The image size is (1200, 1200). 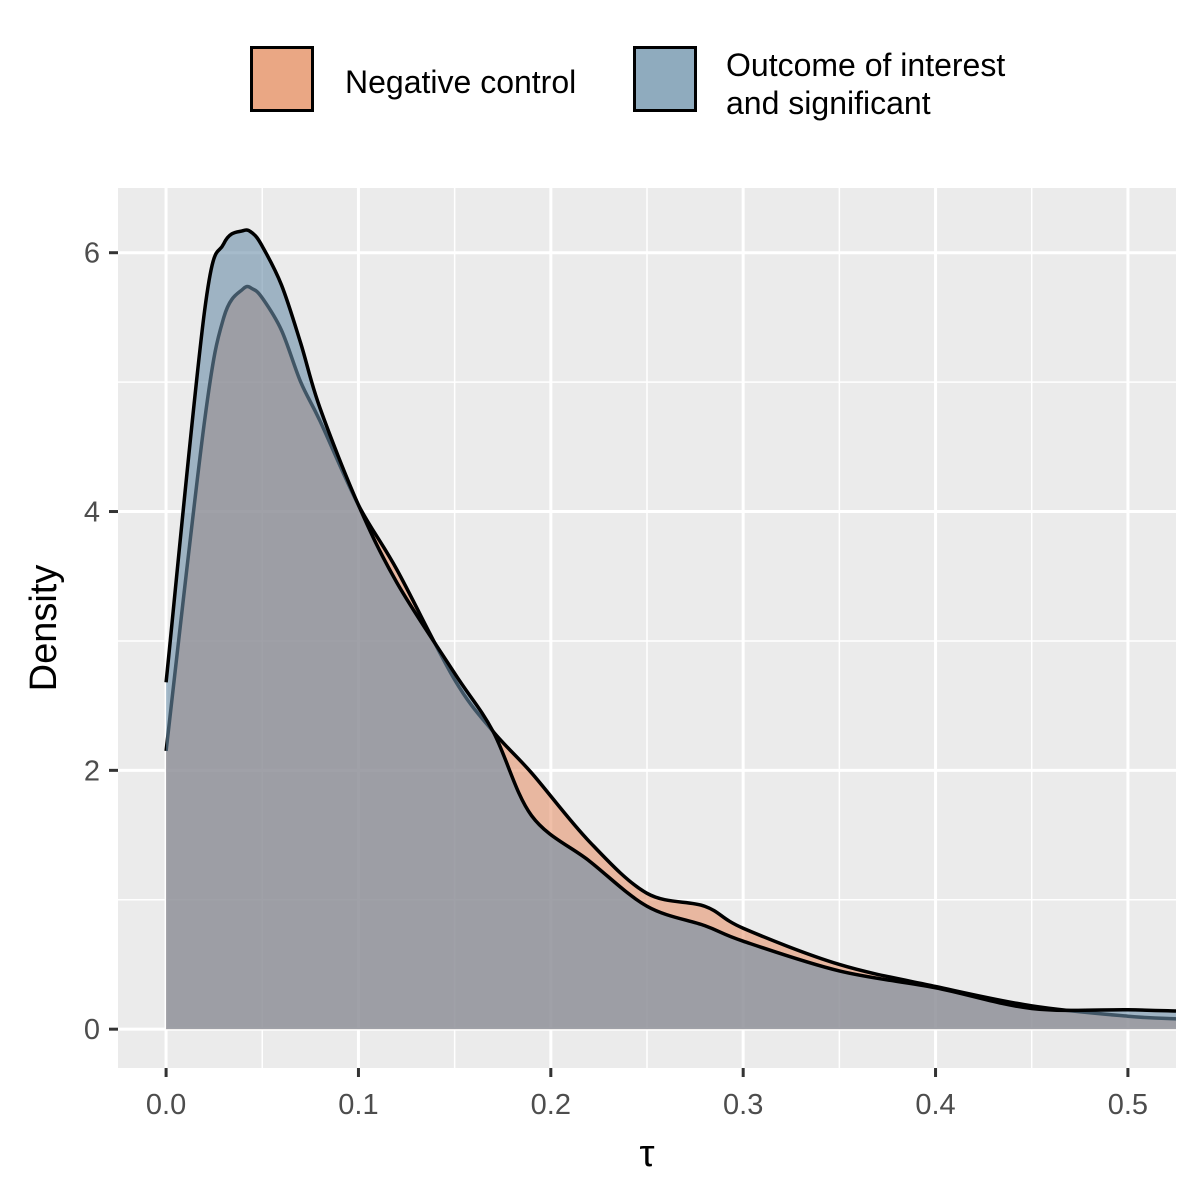 What do you see at coordinates (282, 79) in the screenshot?
I see `legend-swatch-negative-control` at bounding box center [282, 79].